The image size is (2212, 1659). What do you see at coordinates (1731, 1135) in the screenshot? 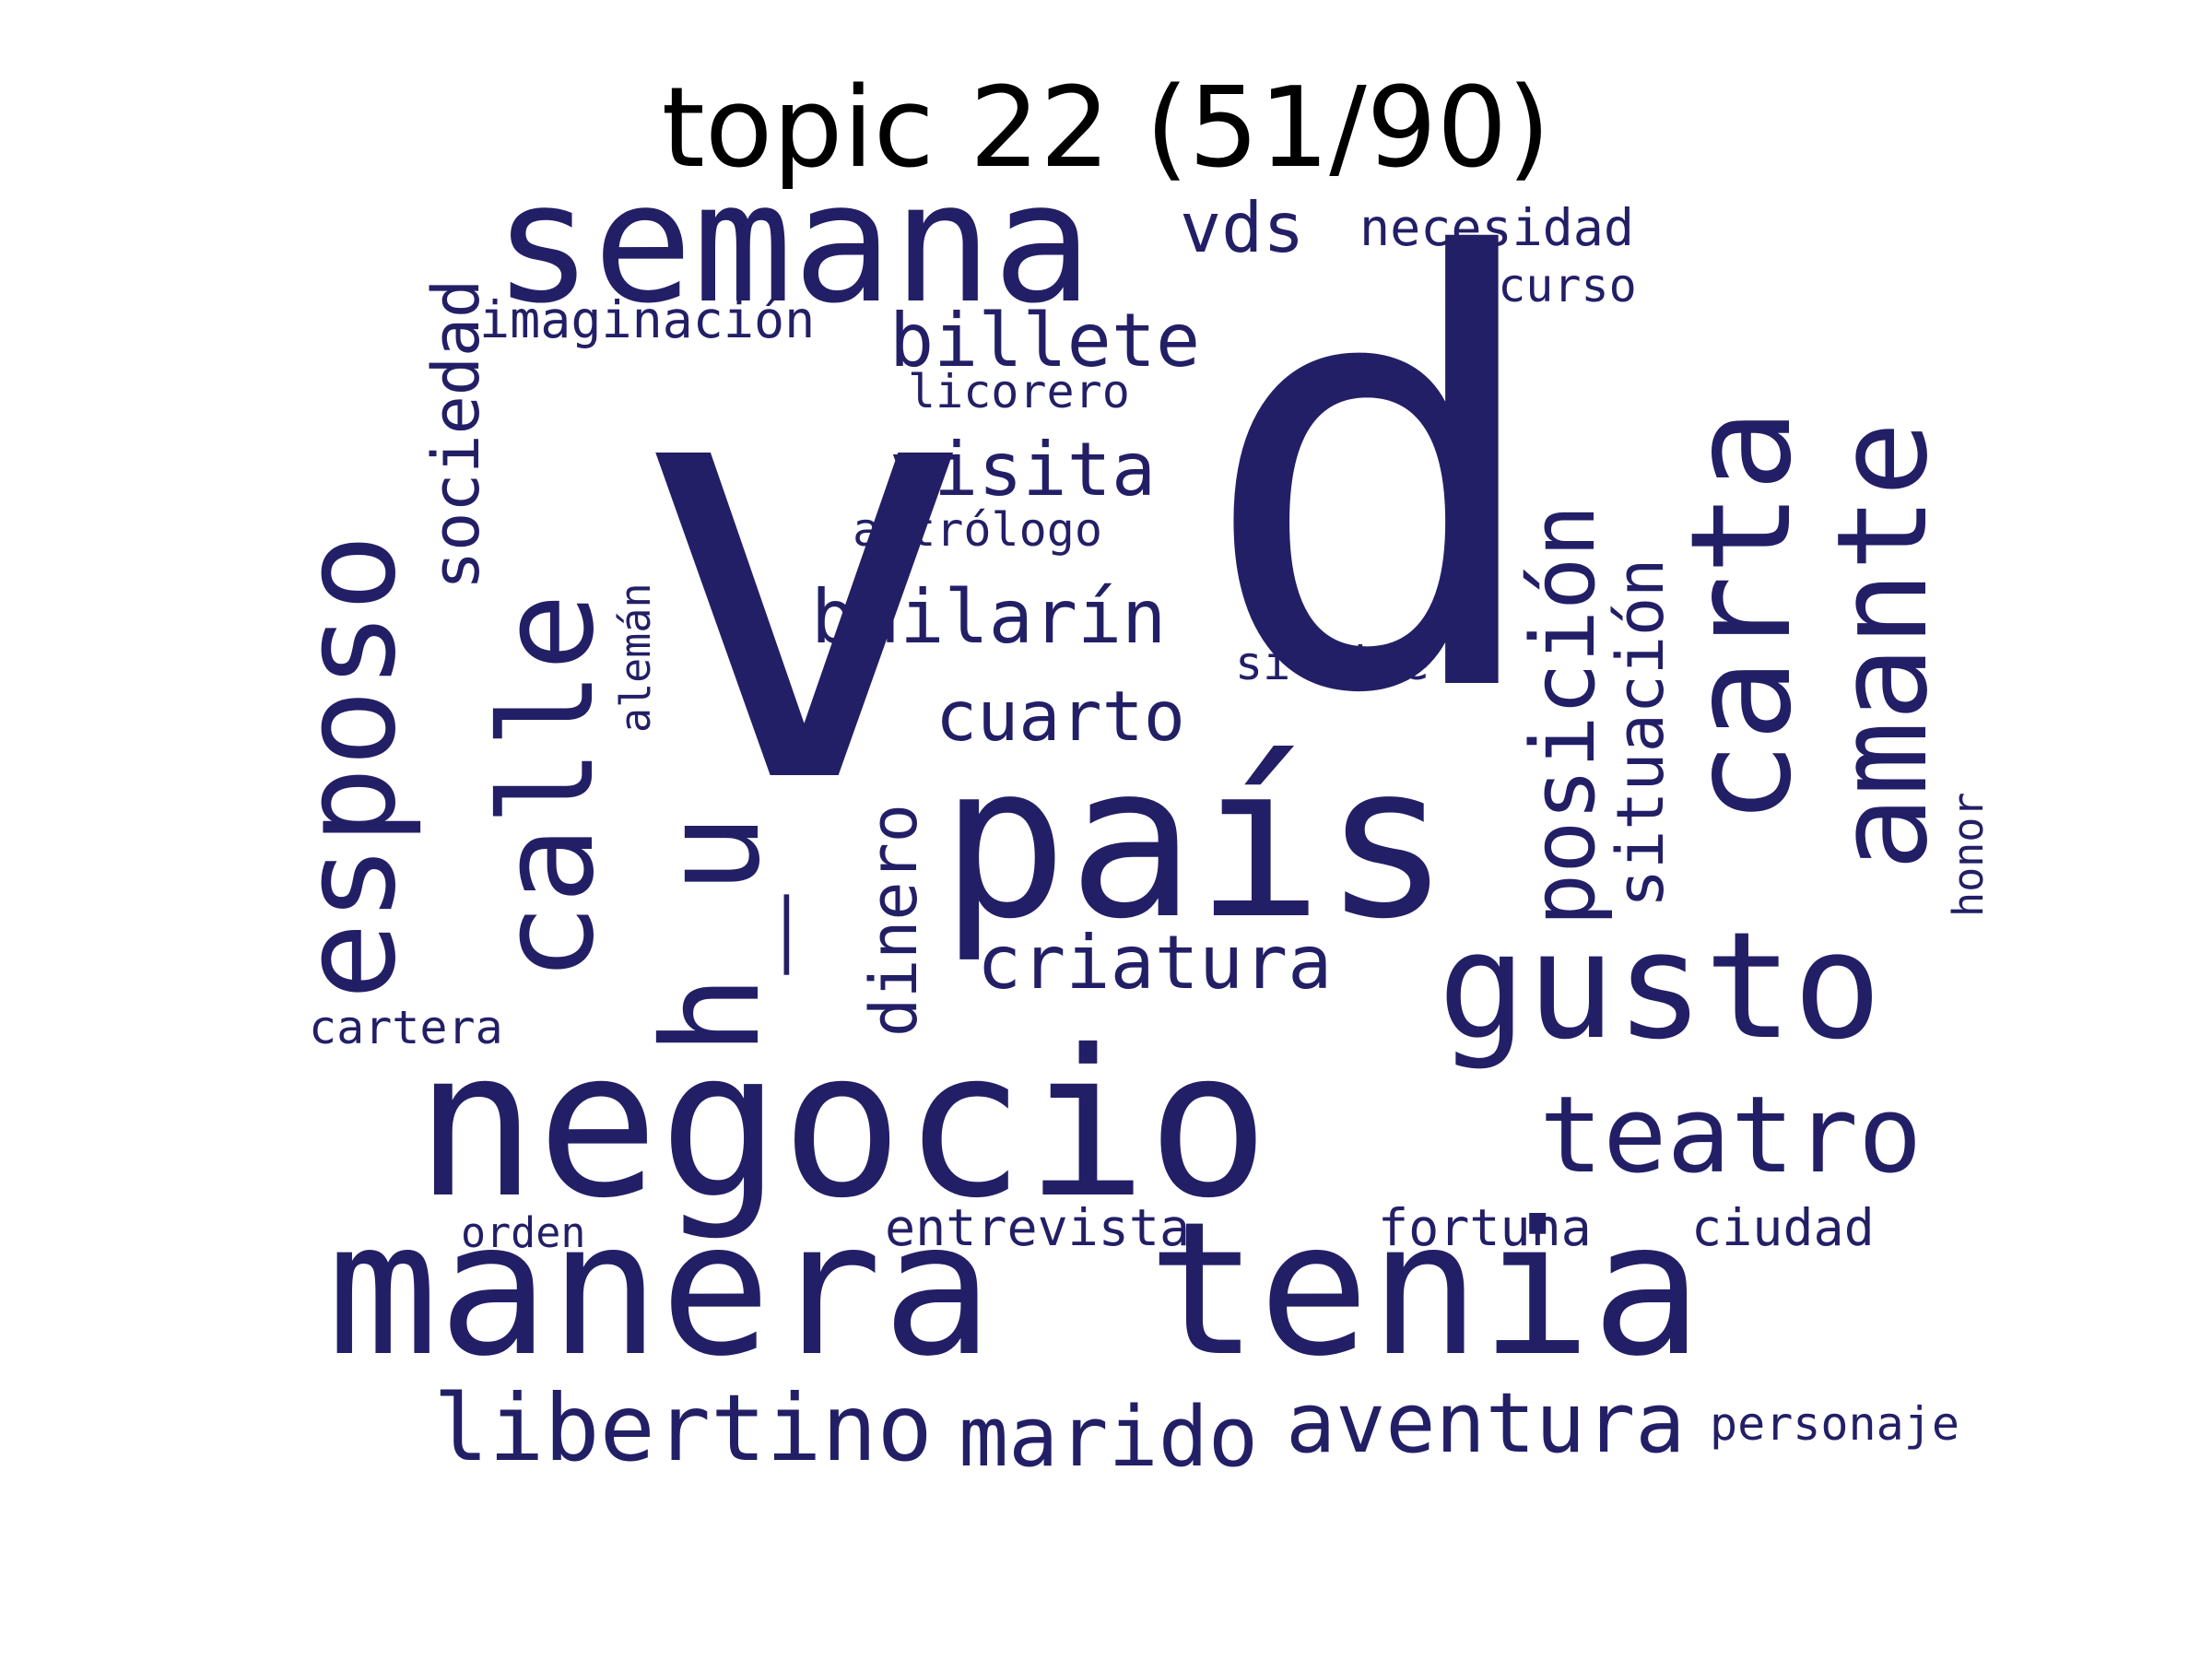
I see `word-teatro: teatro` at bounding box center [1731, 1135].